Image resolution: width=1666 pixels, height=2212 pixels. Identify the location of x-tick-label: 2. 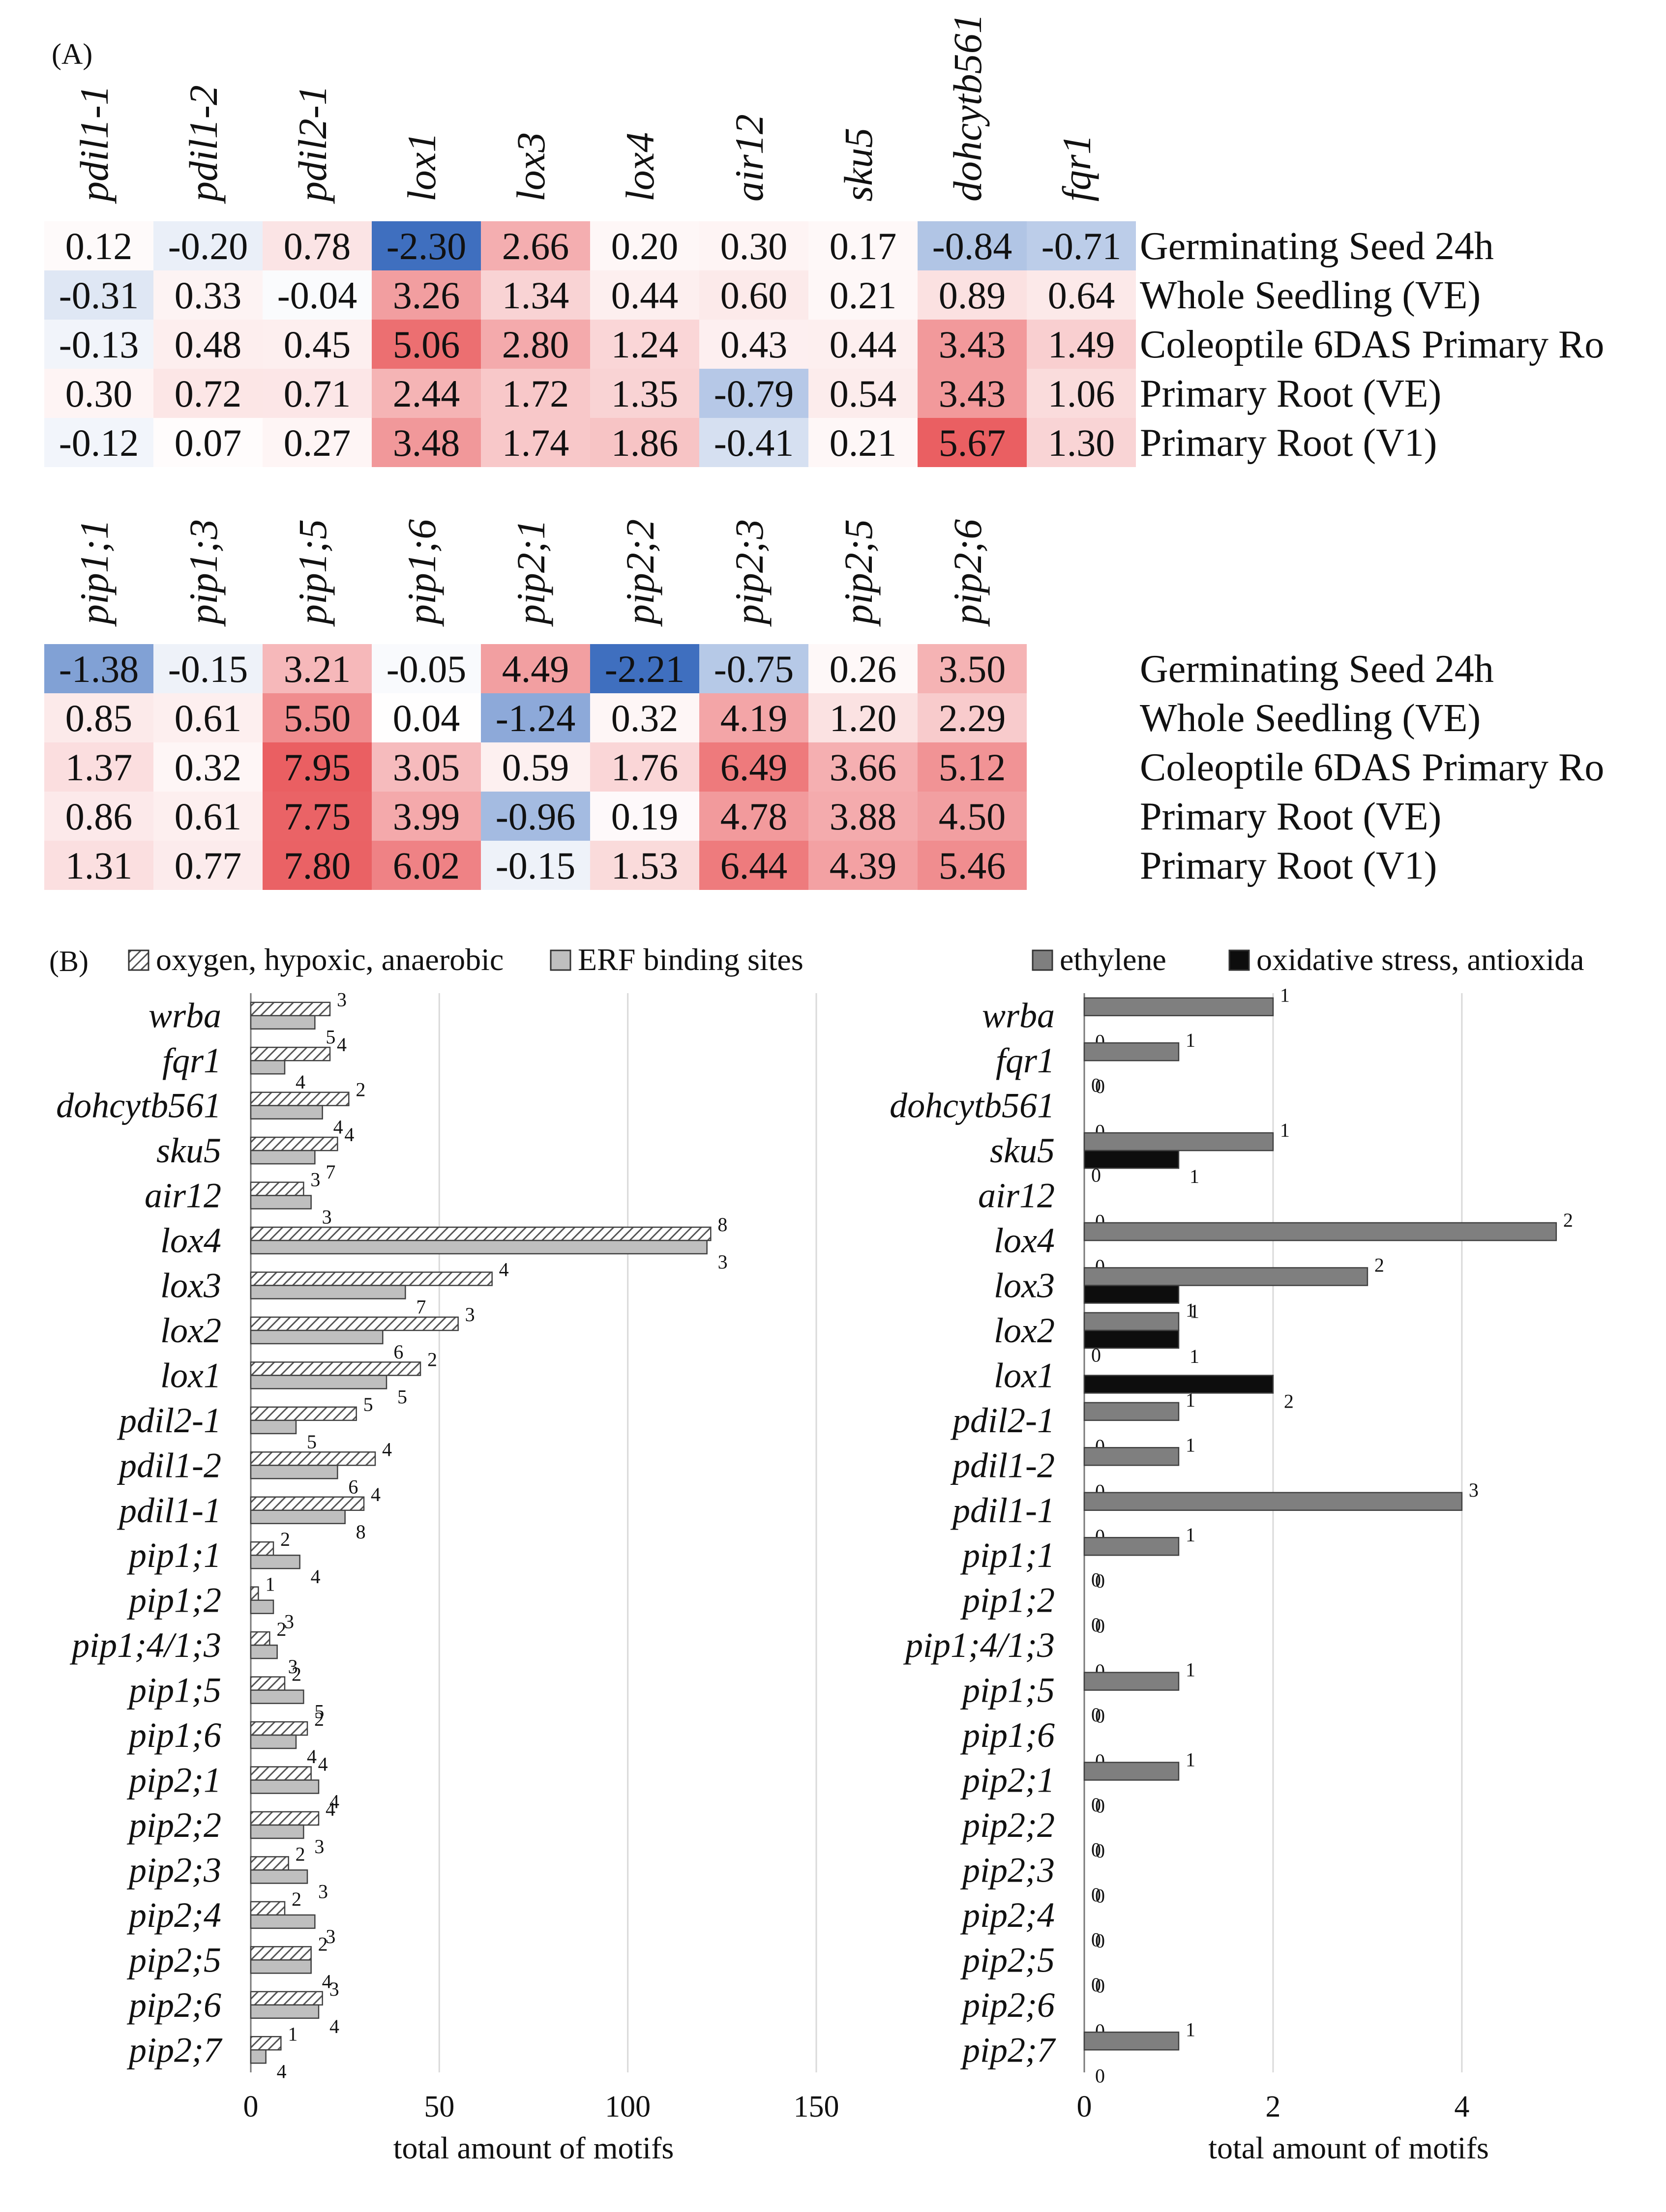
(1272, 2107).